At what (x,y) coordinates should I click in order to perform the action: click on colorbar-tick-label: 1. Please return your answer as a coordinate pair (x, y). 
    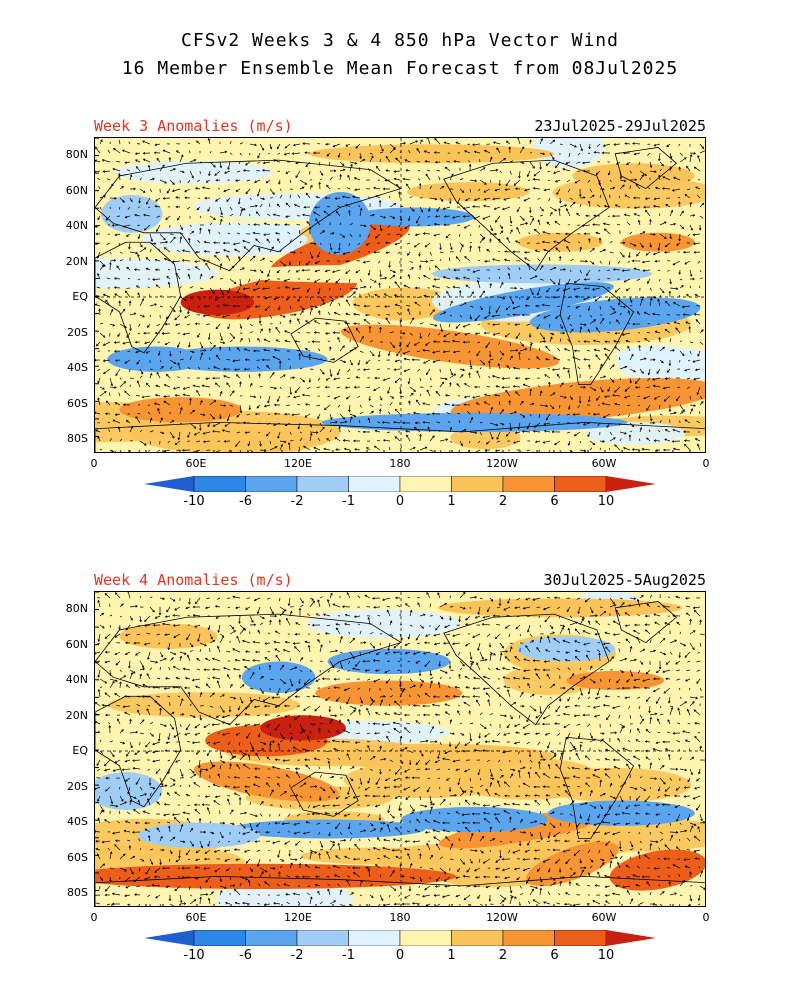
    Looking at the image, I should click on (451, 501).